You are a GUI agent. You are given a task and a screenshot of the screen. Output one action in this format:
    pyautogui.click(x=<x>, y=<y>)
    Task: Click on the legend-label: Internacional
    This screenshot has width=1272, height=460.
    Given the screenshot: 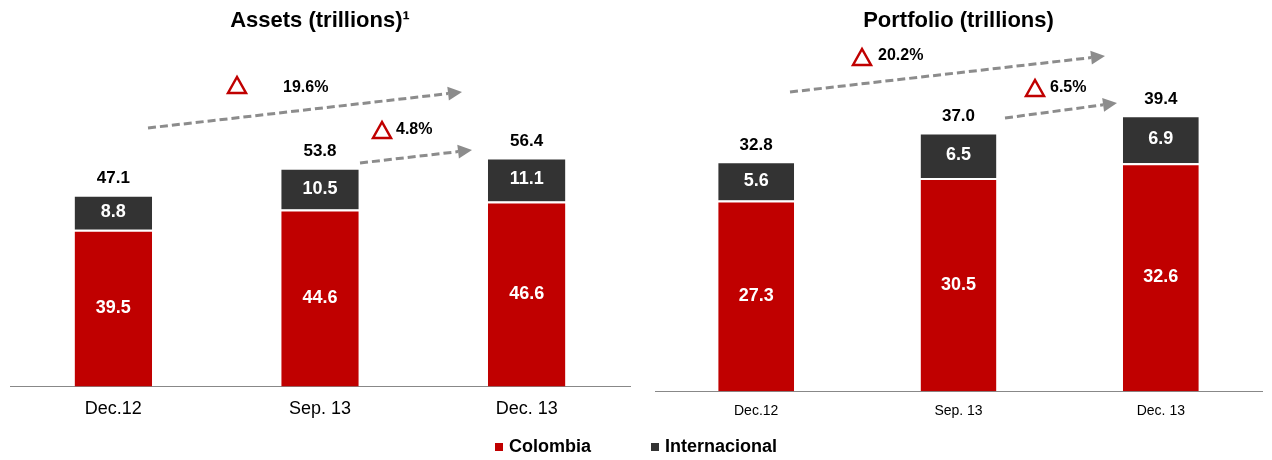 What is the action you would take?
    pyautogui.click(x=721, y=446)
    